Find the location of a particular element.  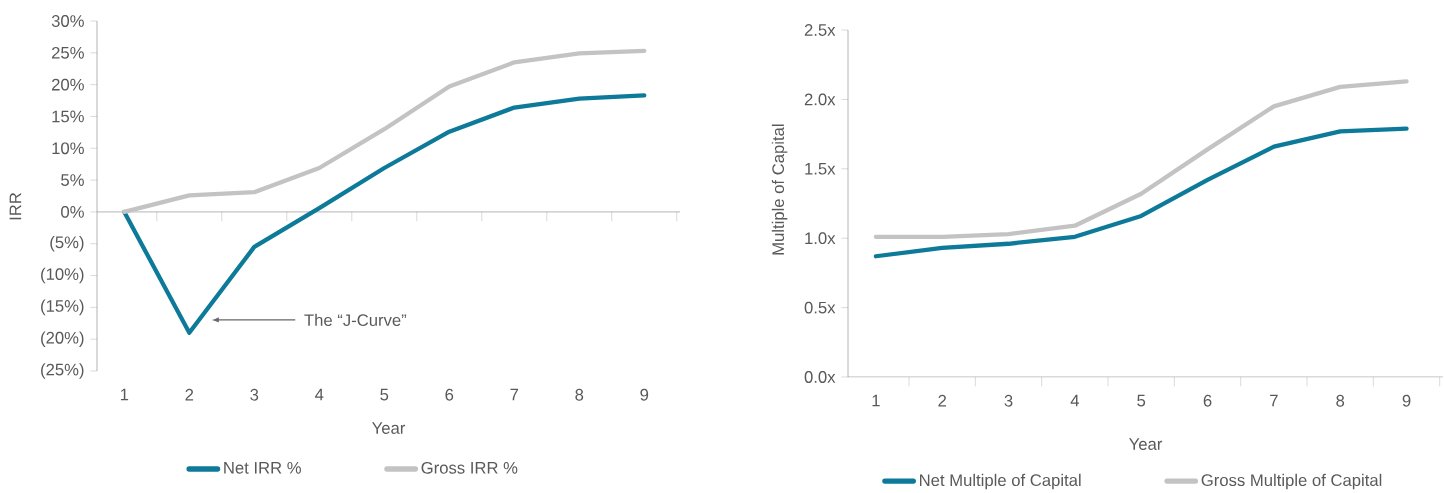

y-tick-label: (25%) is located at coordinates (62, 371).